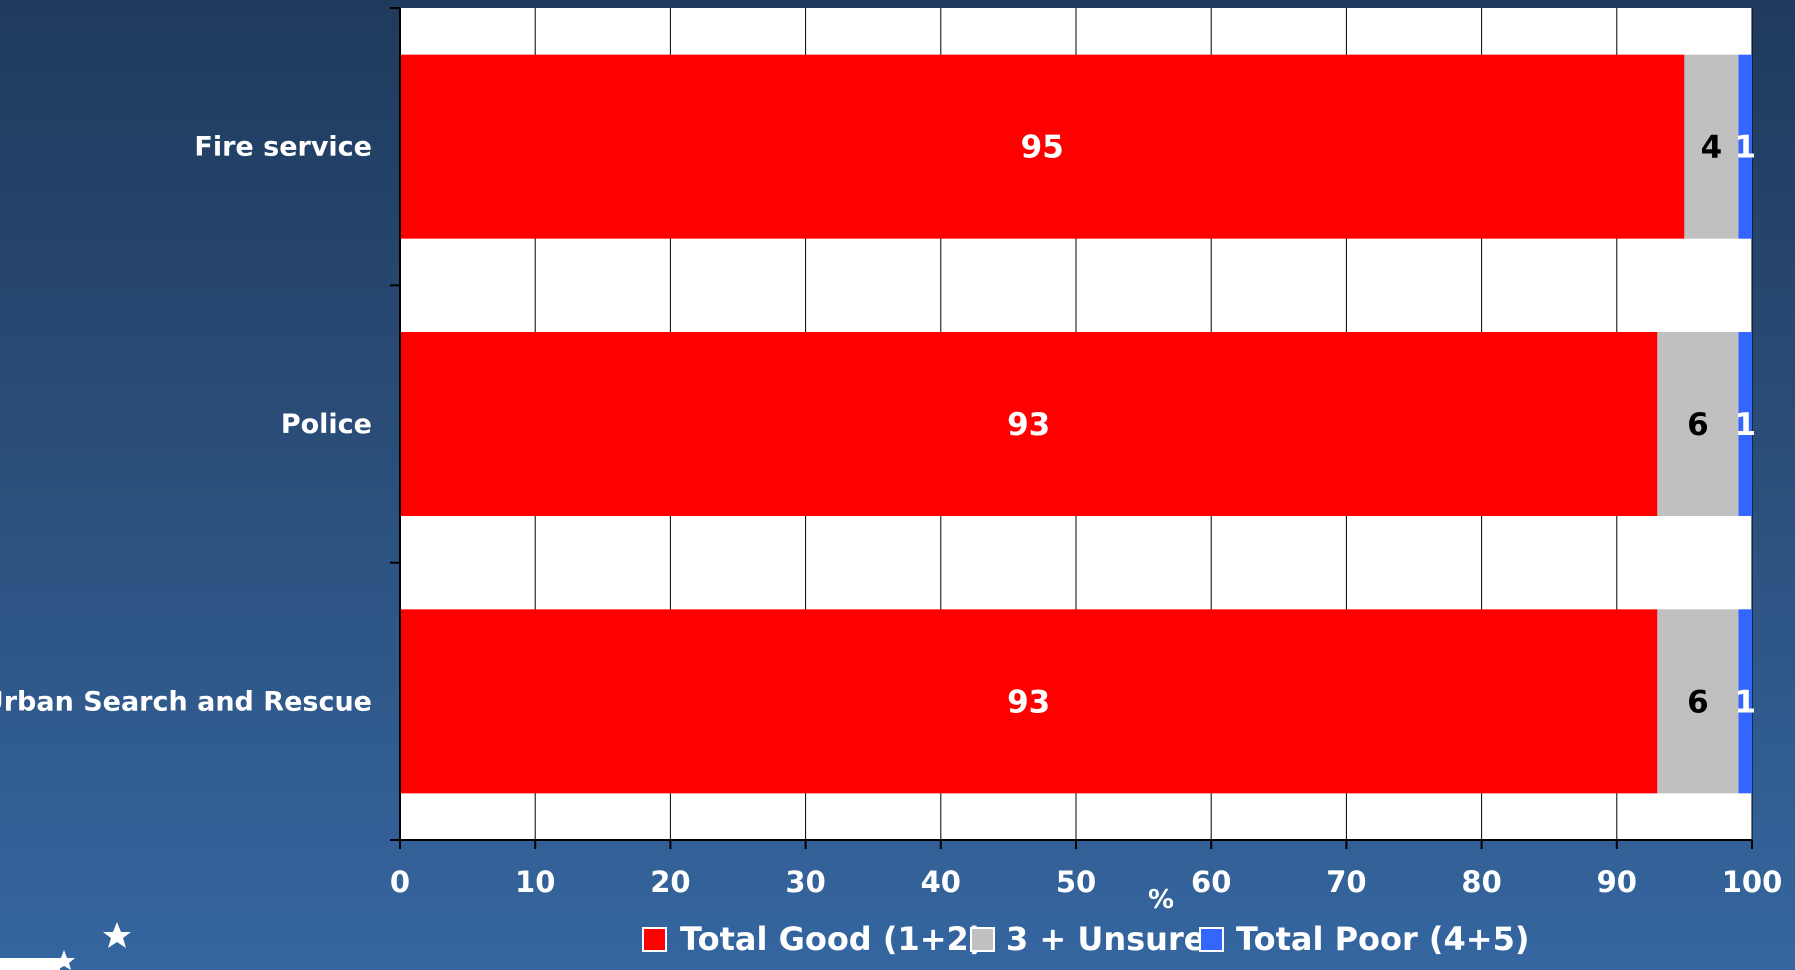 The width and height of the screenshot is (1795, 970). I want to click on category-label: Fire service, so click(283, 147).